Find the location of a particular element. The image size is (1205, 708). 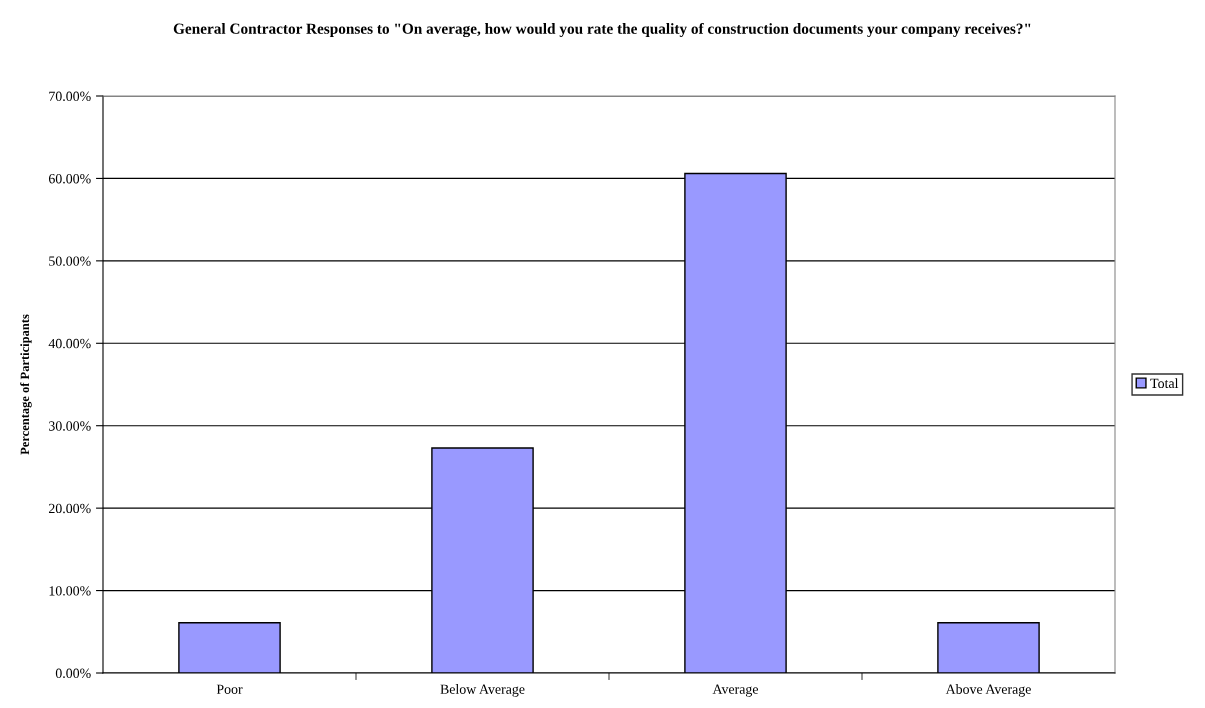

y-tick-label: 10.00% is located at coordinates (70, 591).